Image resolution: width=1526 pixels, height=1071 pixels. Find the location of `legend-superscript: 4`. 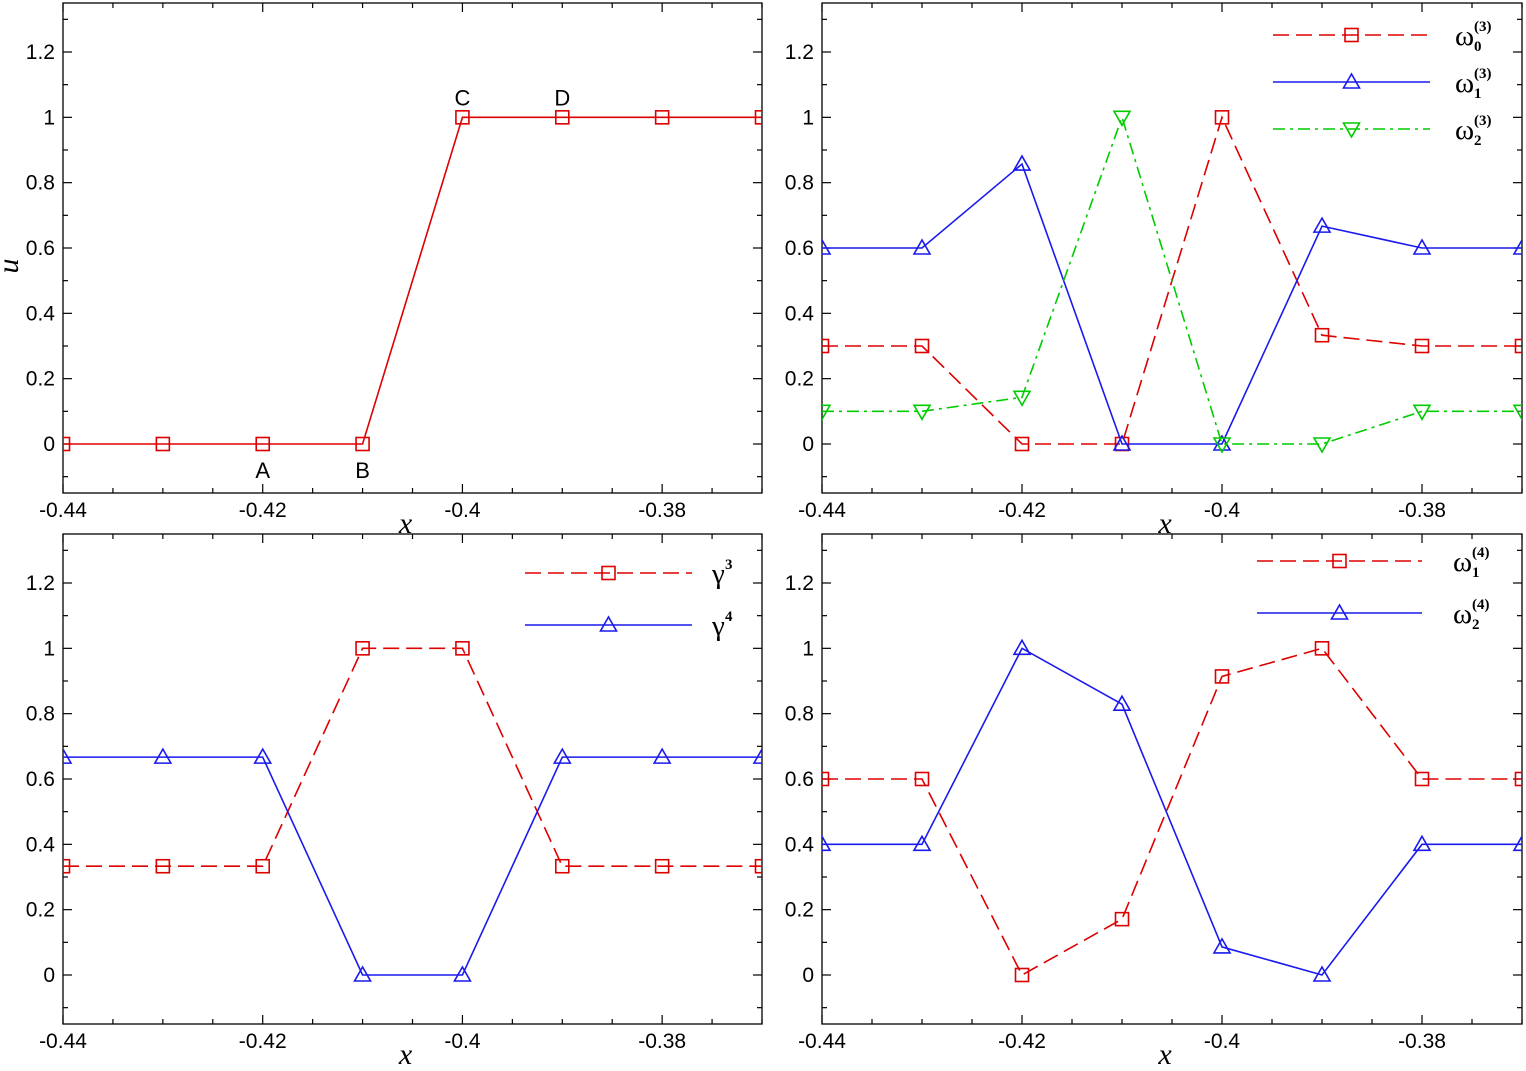

legend-superscript: 4 is located at coordinates (729, 617).